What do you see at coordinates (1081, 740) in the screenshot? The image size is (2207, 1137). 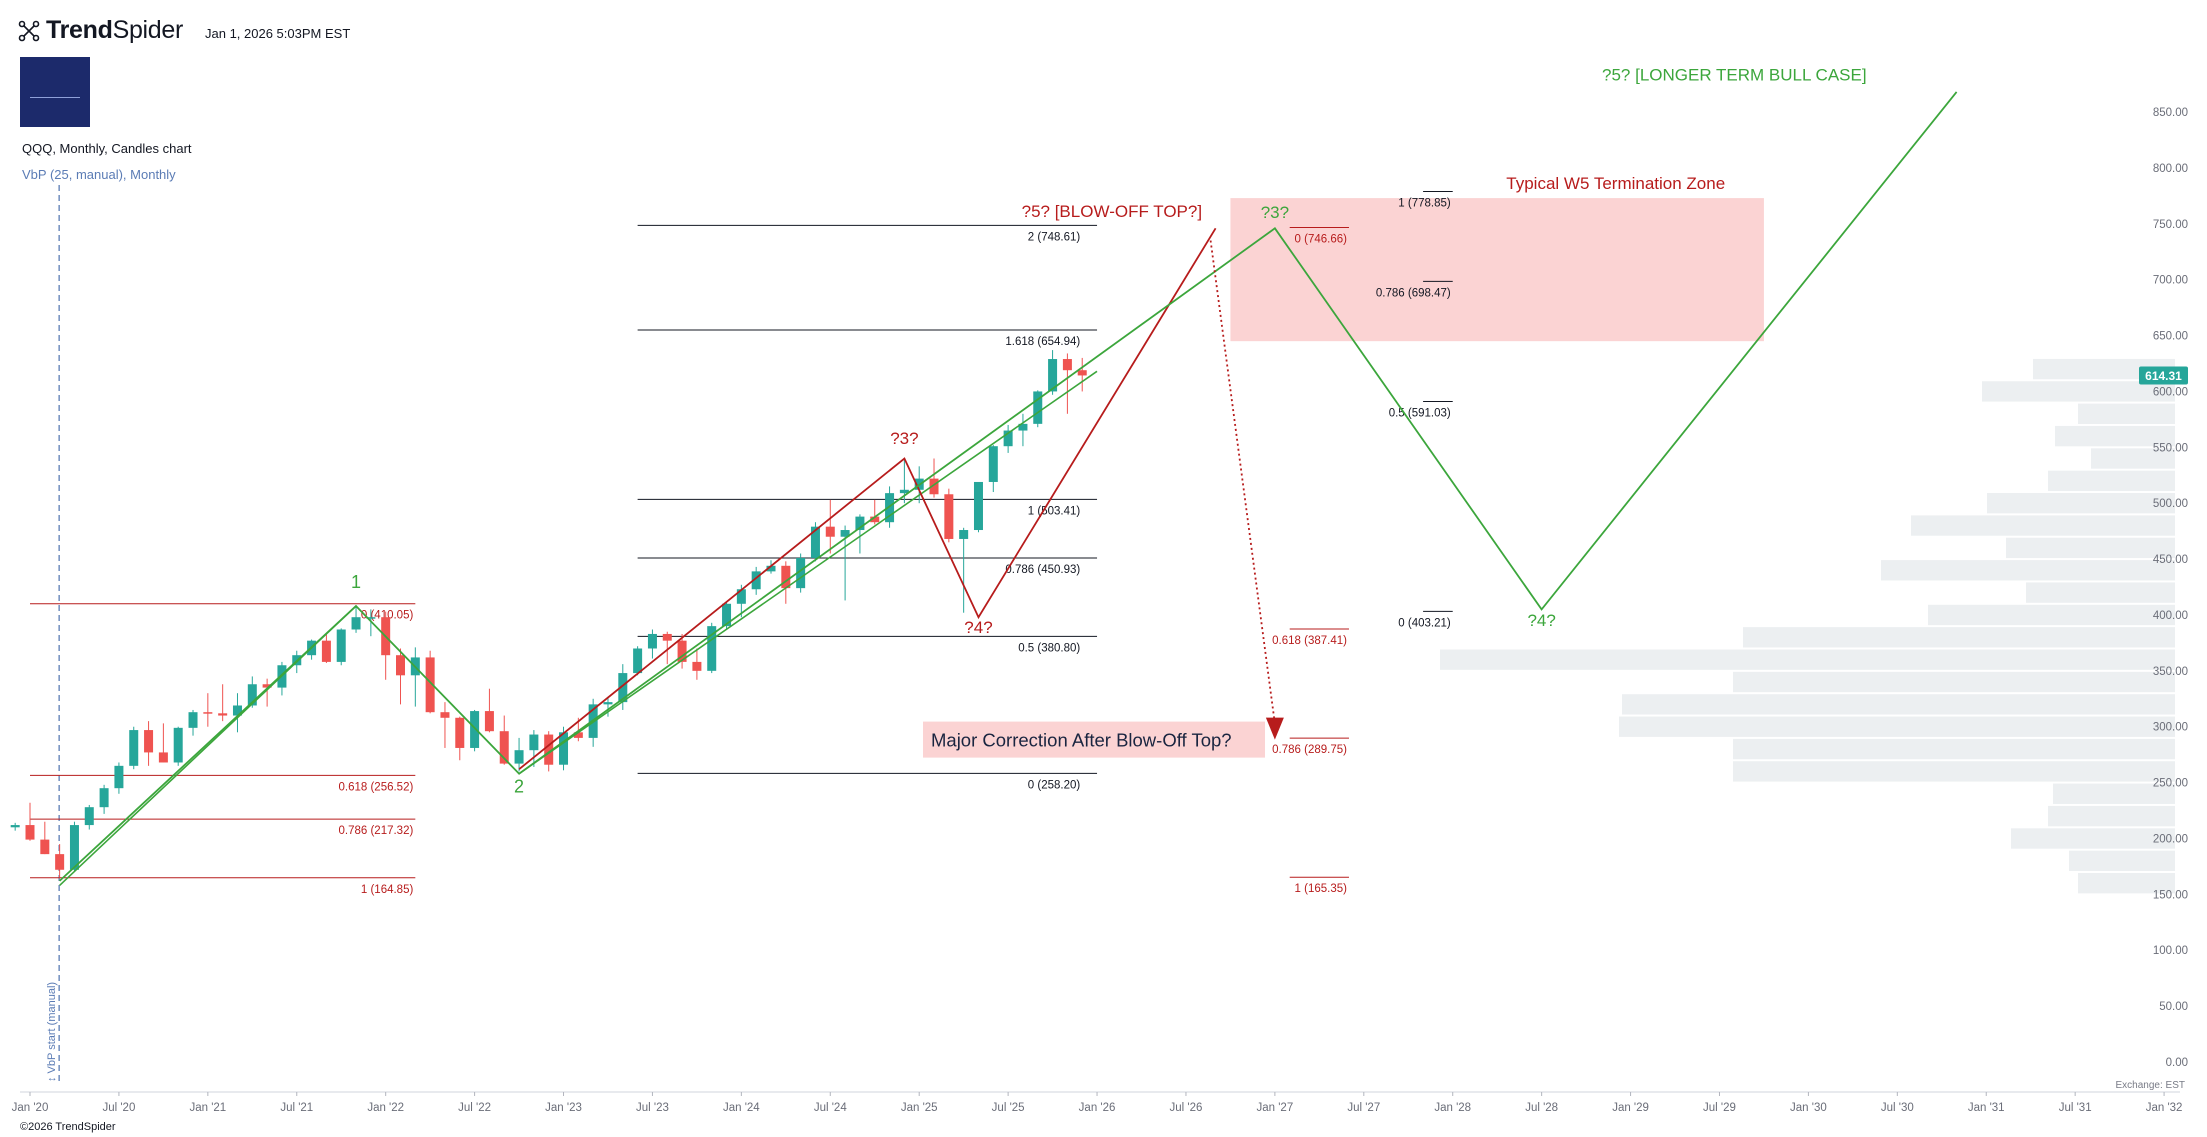 I see `callout-text: Major Correction After Blow-Off Top?` at bounding box center [1081, 740].